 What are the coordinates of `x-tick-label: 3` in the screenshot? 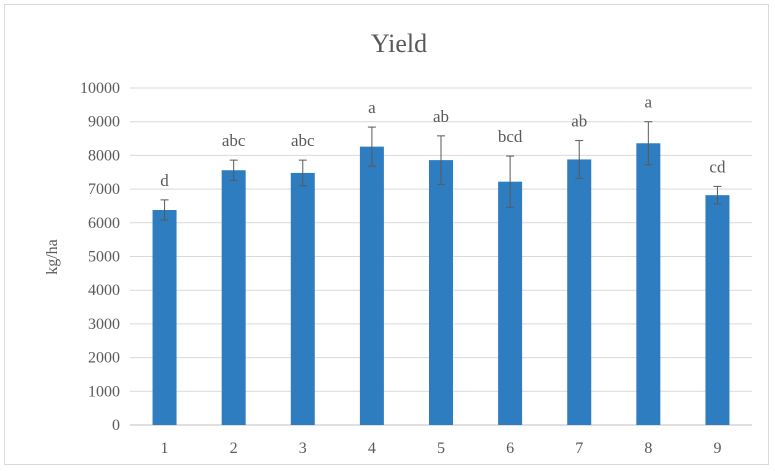 It's located at (303, 448).